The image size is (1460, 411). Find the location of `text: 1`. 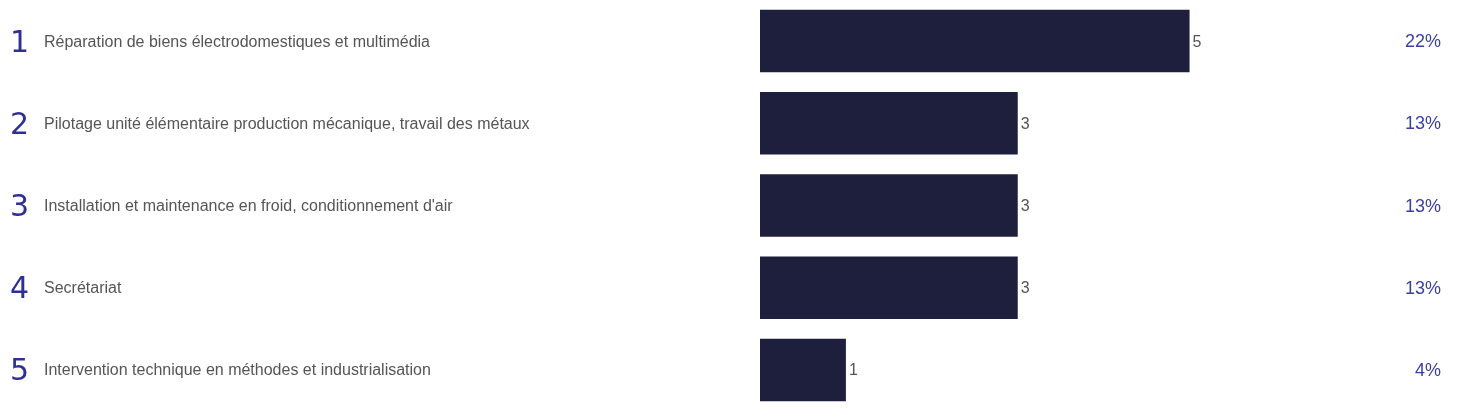

text: 1 is located at coordinates (20, 41).